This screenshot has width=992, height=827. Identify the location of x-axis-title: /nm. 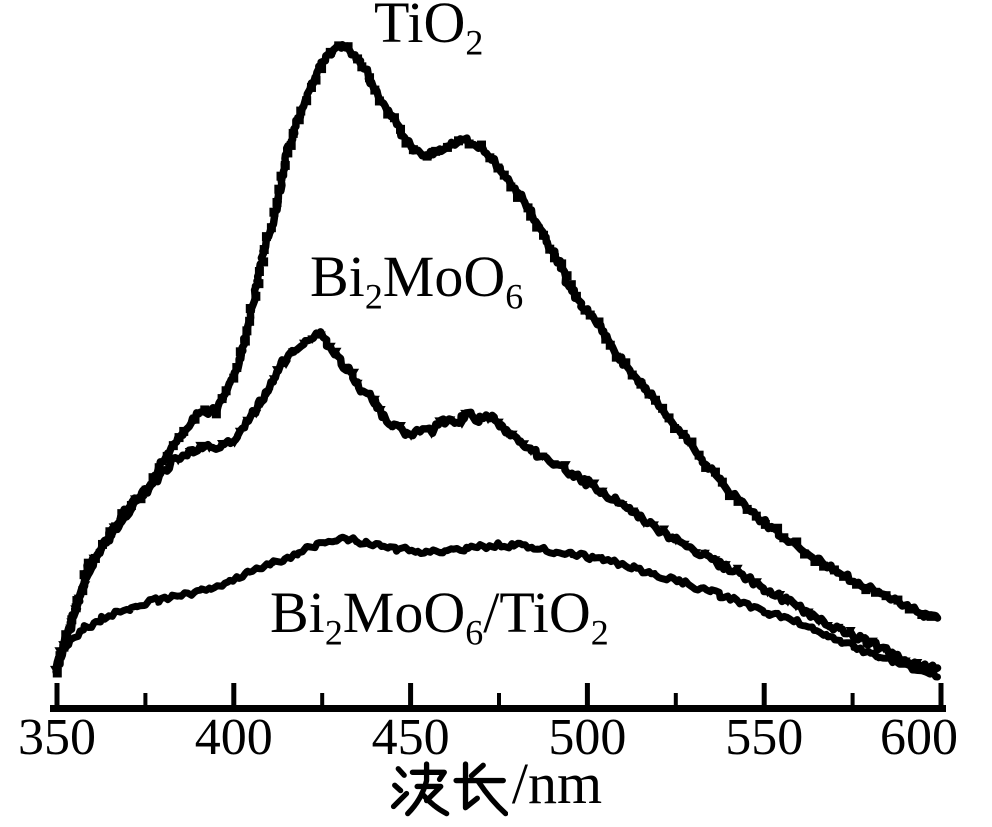
(496, 786).